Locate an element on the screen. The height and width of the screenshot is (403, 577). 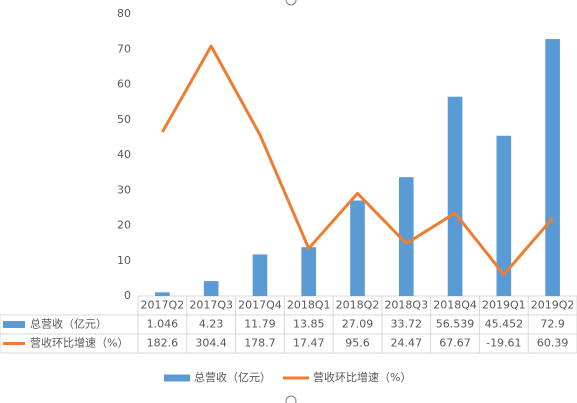
table-cell: 13.85 is located at coordinates (309, 324).